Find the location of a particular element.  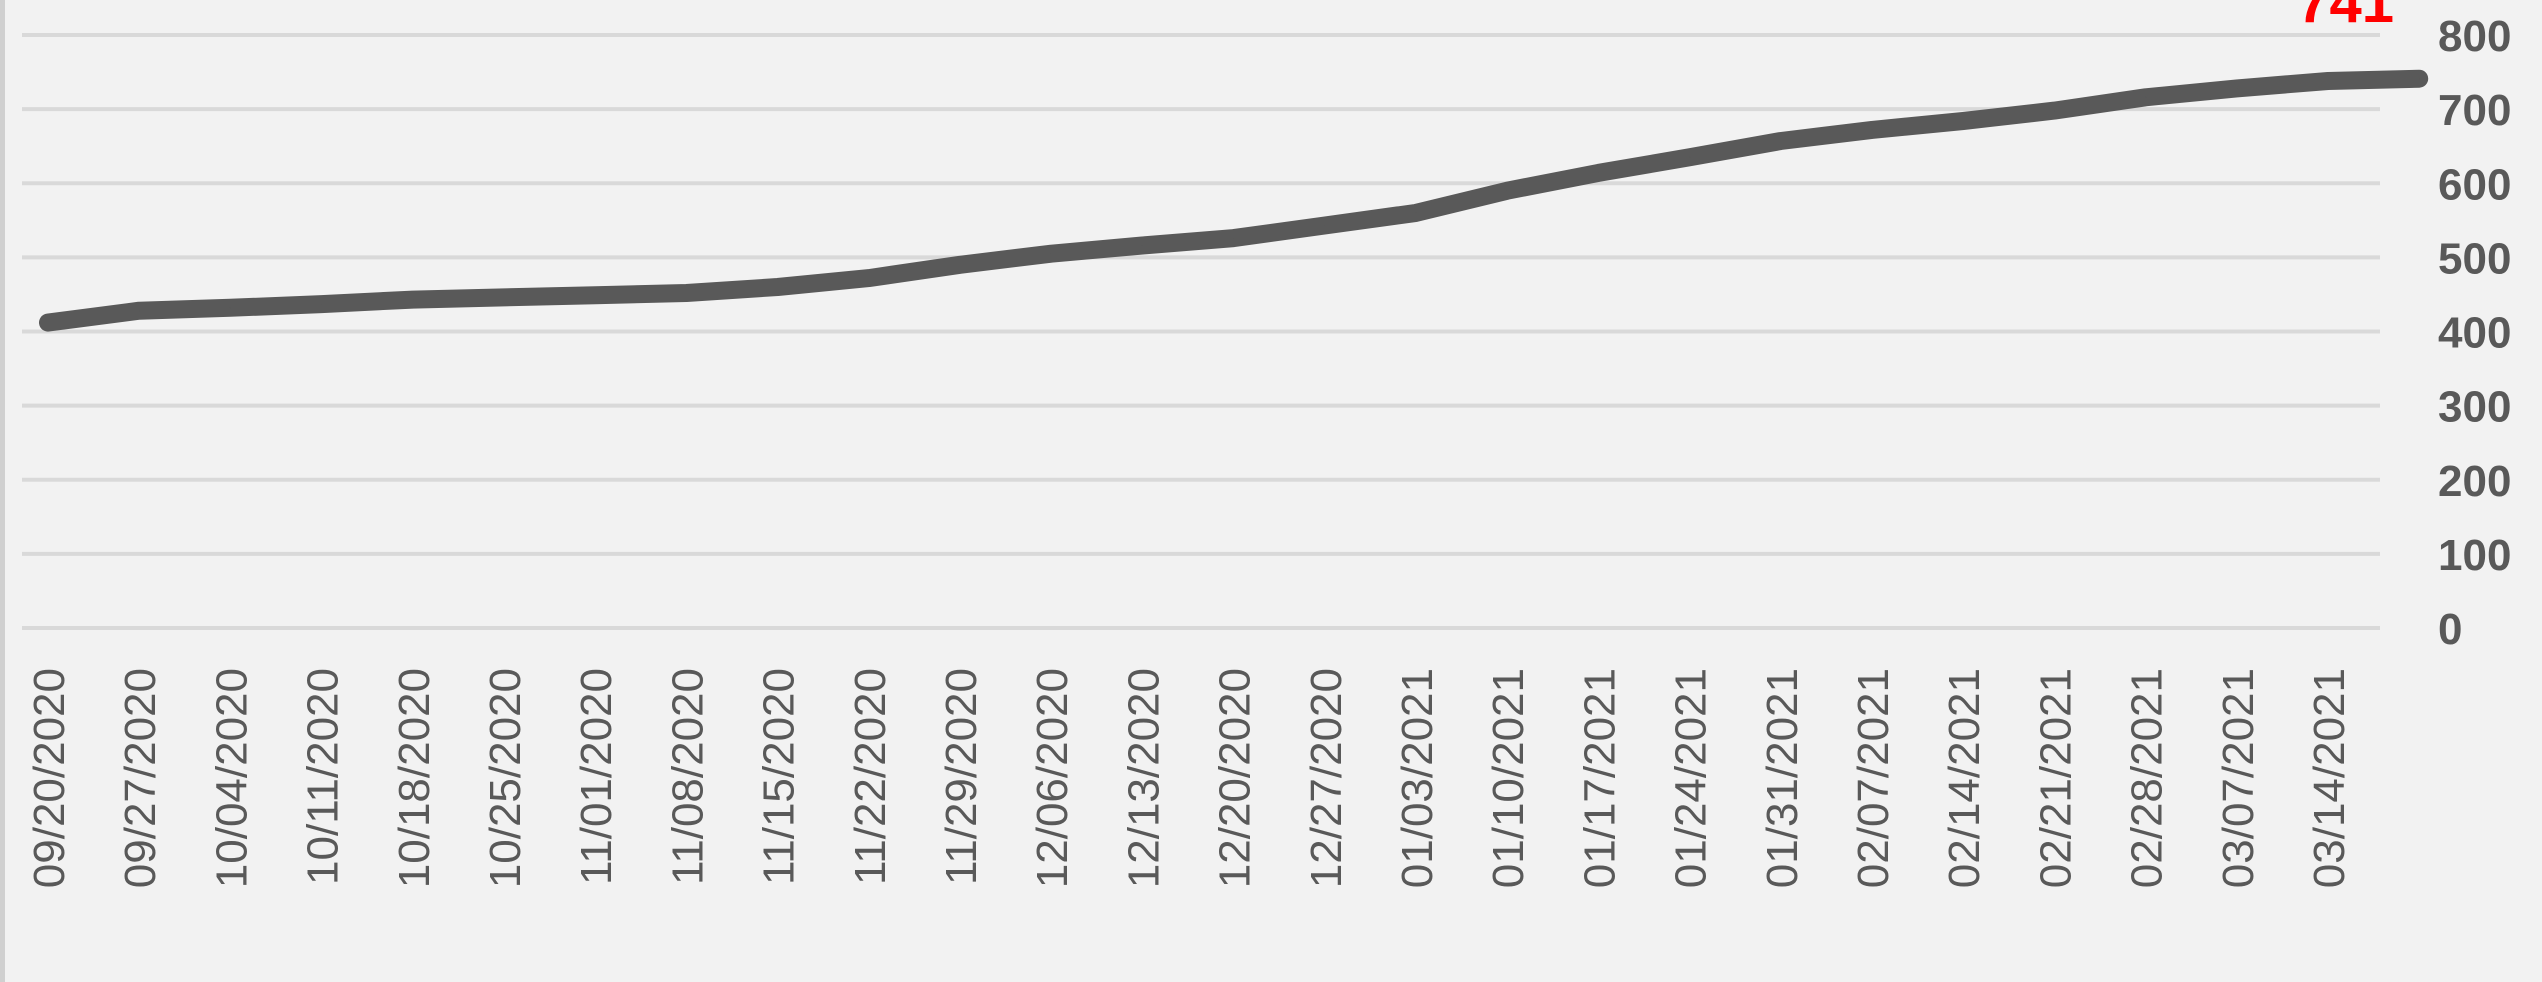

x-tick-label: 01/24/2021 is located at coordinates (1691, 778).